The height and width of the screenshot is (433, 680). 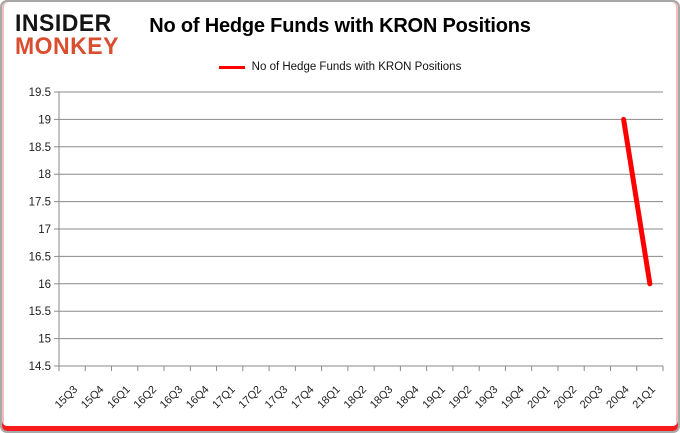 I want to click on x-axis-label: 20Q4, so click(x=618, y=398).